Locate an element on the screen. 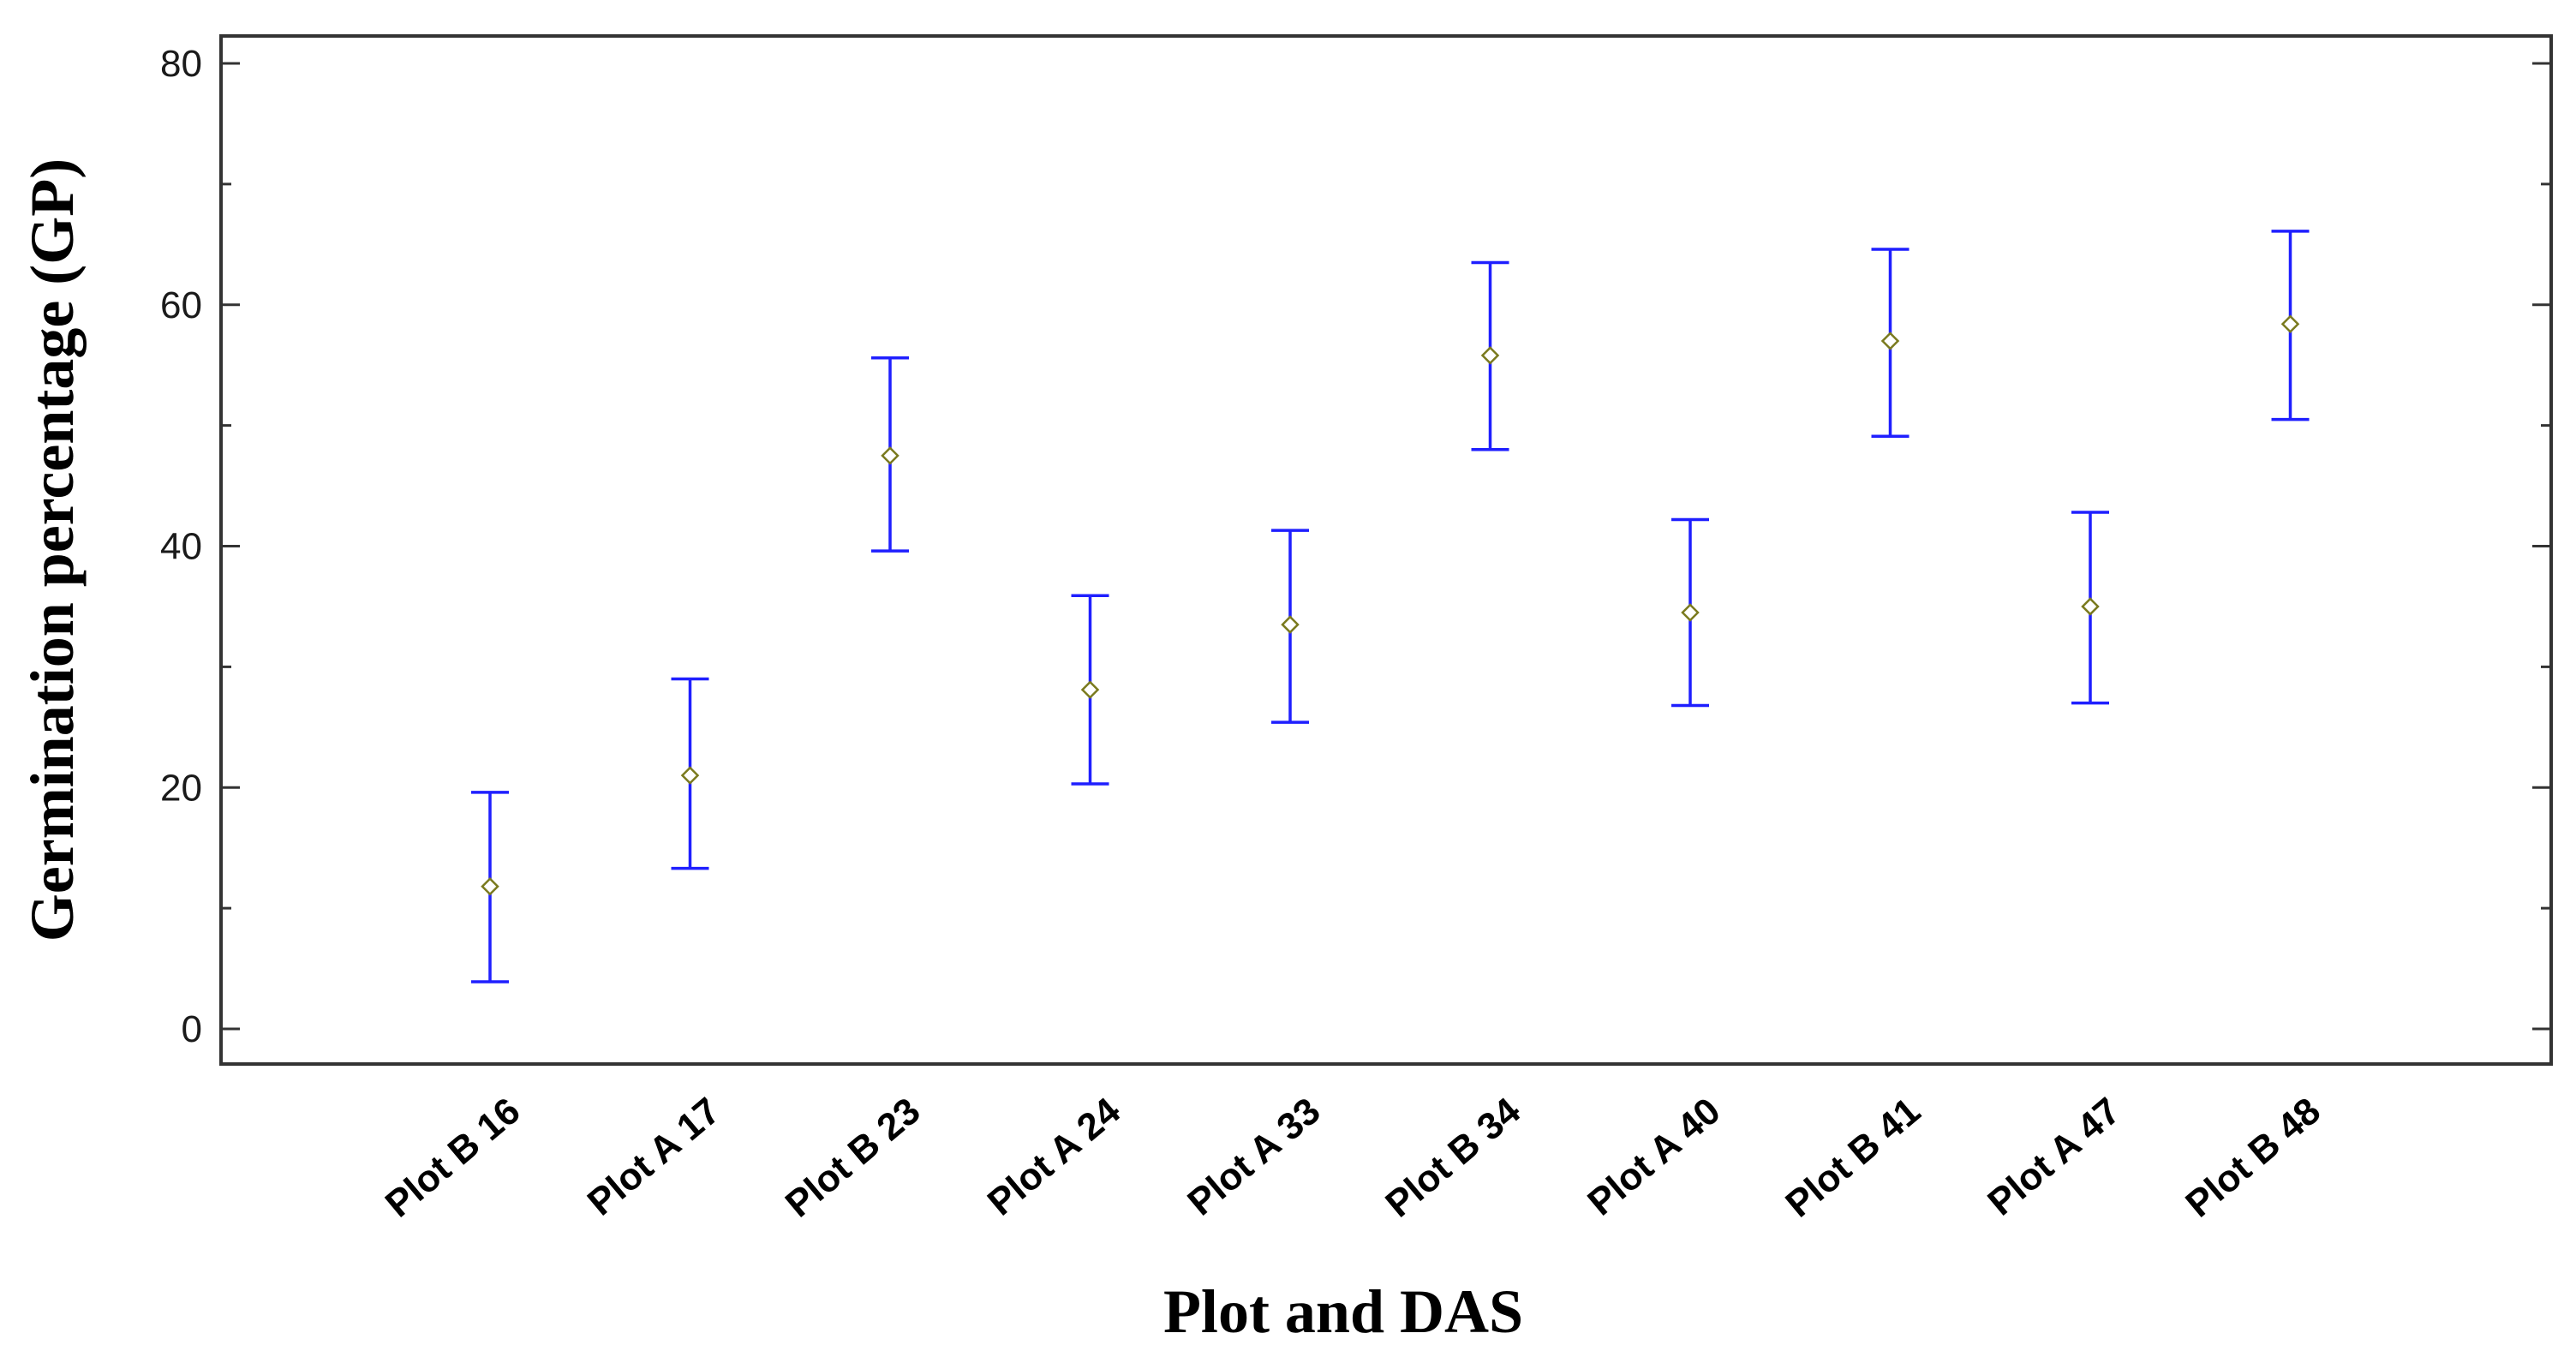 Image resolution: width=2576 pixels, height=1357 pixels. y-tick-label: 0 is located at coordinates (192, 1029).